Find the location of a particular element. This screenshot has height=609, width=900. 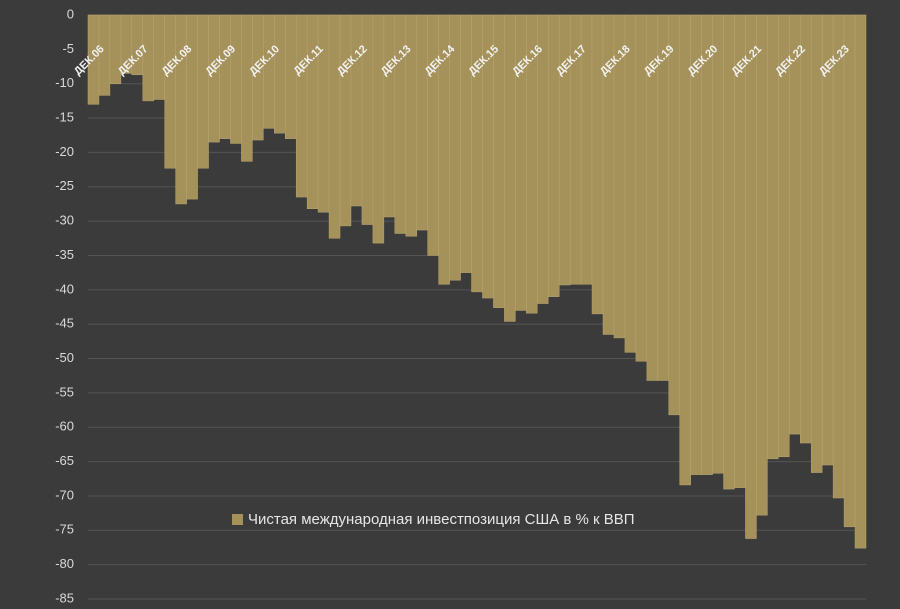

y-tick-label: -15 is located at coordinates (64, 116).